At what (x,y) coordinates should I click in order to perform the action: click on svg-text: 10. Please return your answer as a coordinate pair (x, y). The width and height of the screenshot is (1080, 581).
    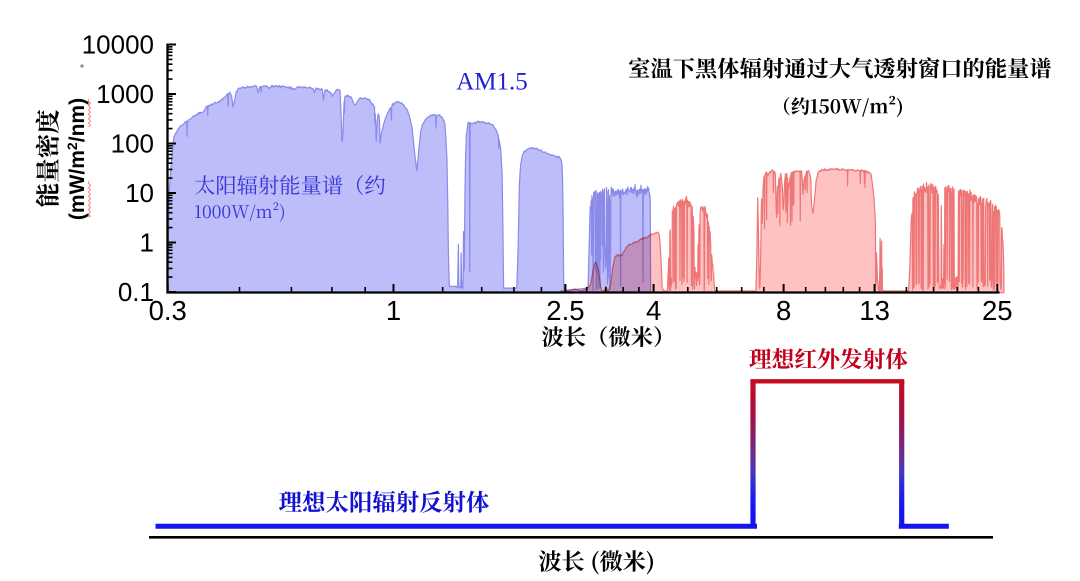
    Looking at the image, I should click on (139, 193).